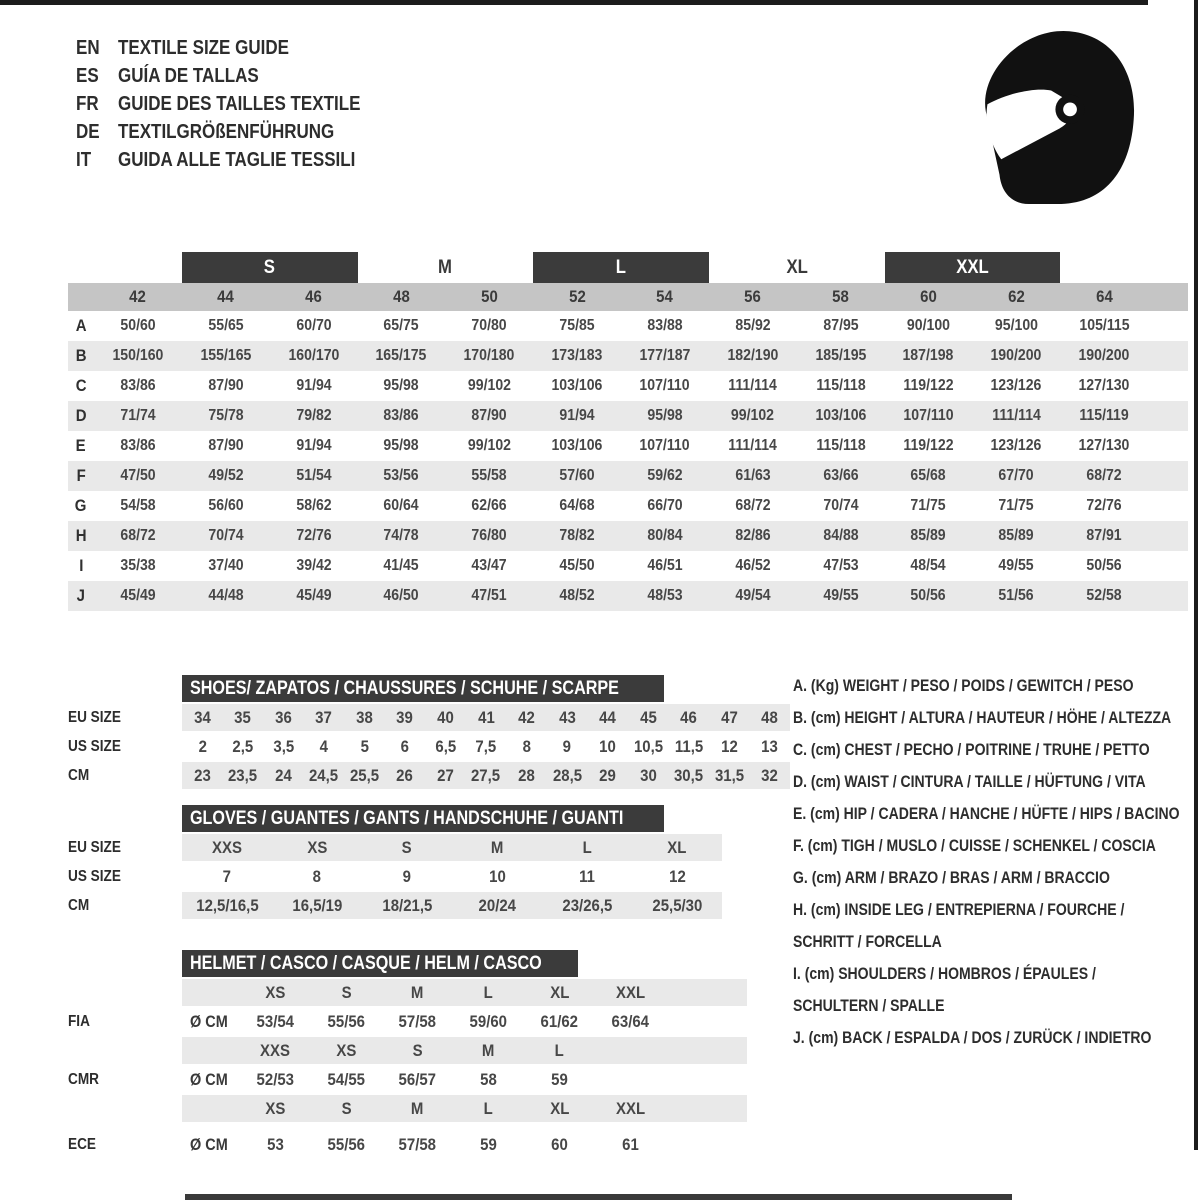  Describe the element at coordinates (81, 476) in the screenshot. I see `row-label: F` at that location.